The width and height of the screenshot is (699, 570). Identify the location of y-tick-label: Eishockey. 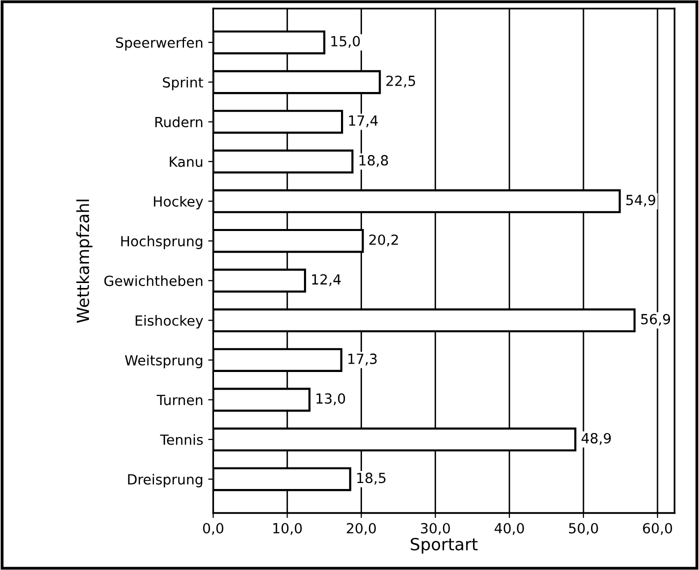
(170, 321).